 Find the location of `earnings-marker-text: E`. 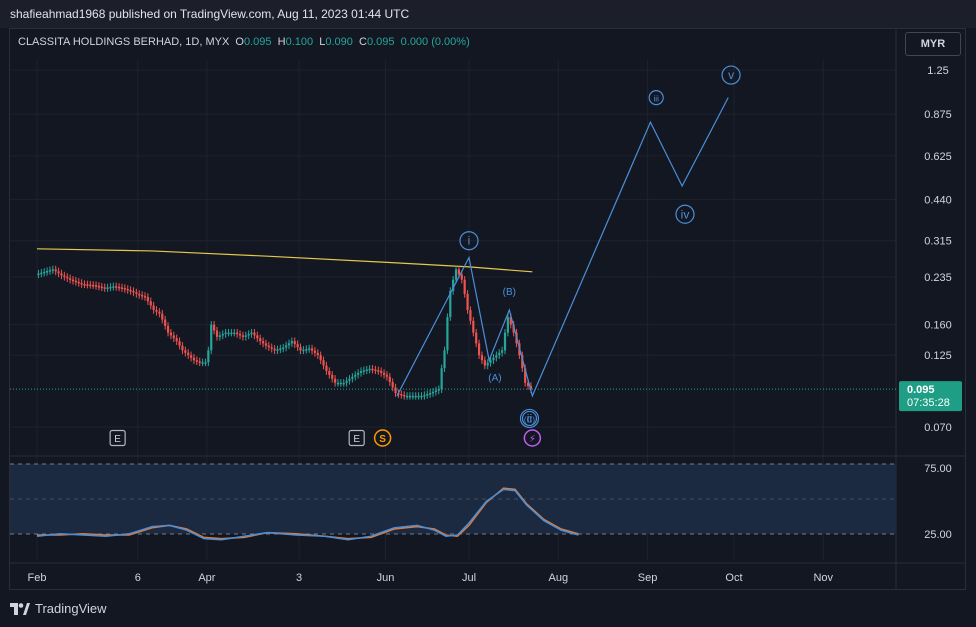

earnings-marker-text: E is located at coordinates (117, 439).